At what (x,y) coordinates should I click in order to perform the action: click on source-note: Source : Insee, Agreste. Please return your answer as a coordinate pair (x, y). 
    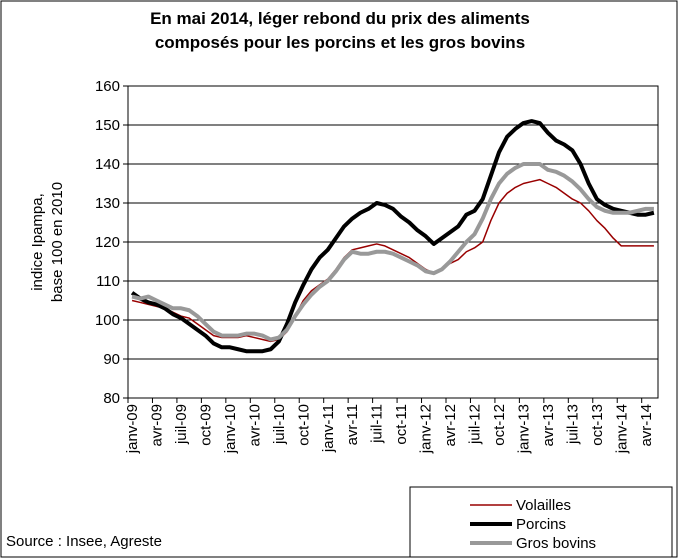
    Looking at the image, I should click on (84, 541).